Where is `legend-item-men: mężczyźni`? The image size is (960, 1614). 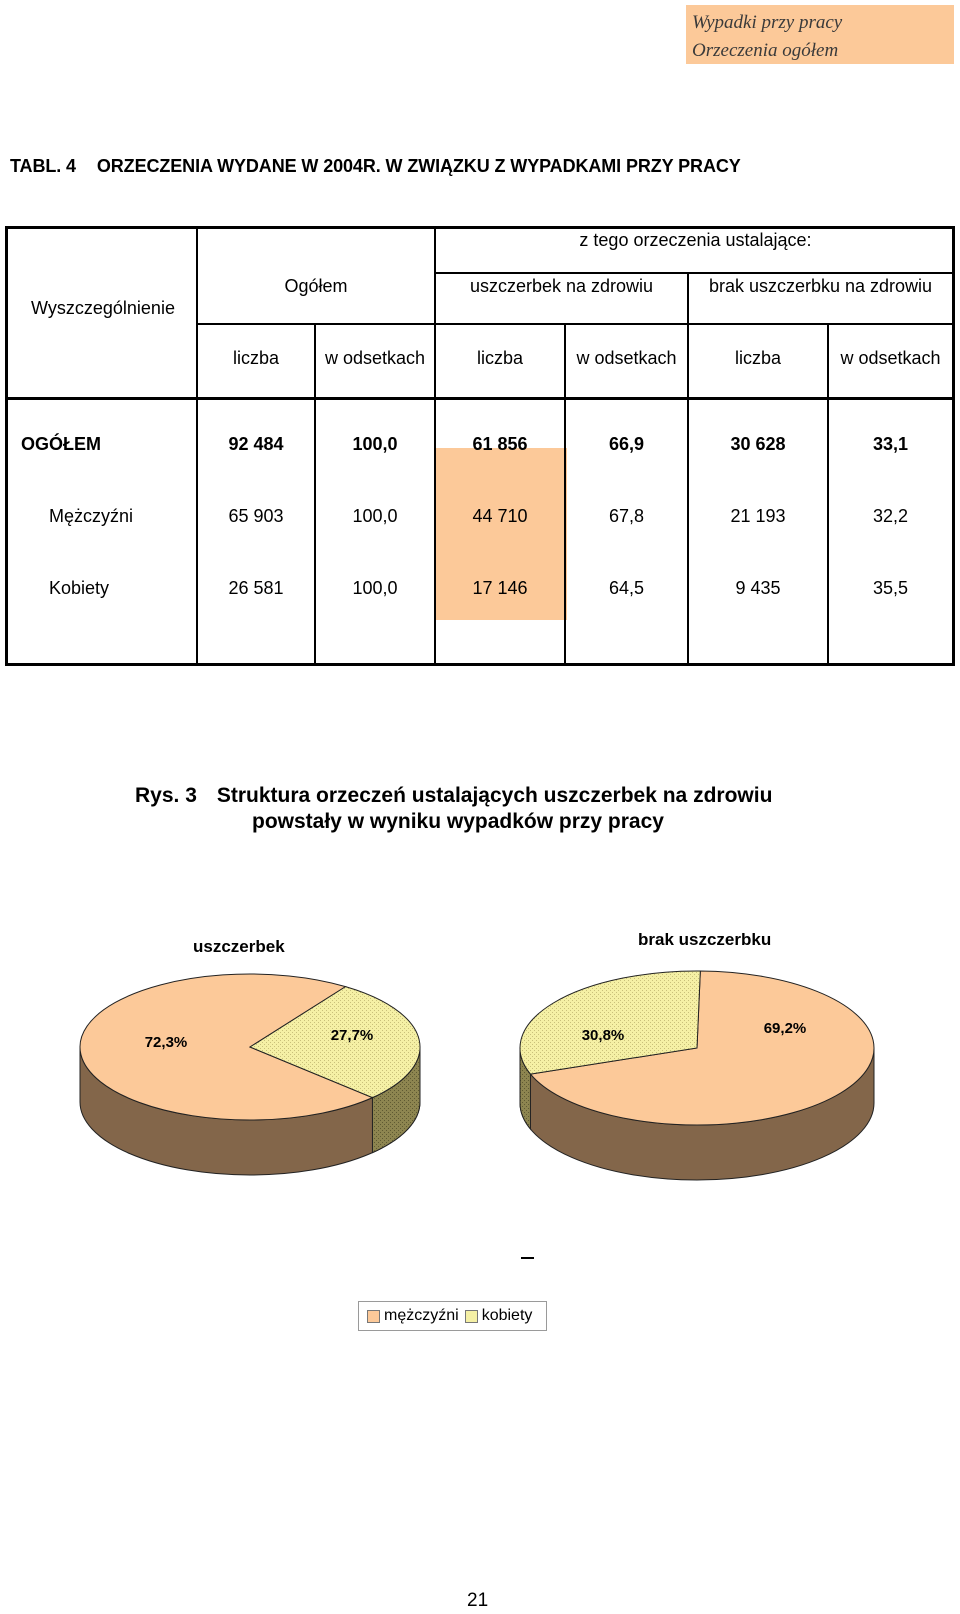 legend-item-men: mężczyźni is located at coordinates (413, 1316).